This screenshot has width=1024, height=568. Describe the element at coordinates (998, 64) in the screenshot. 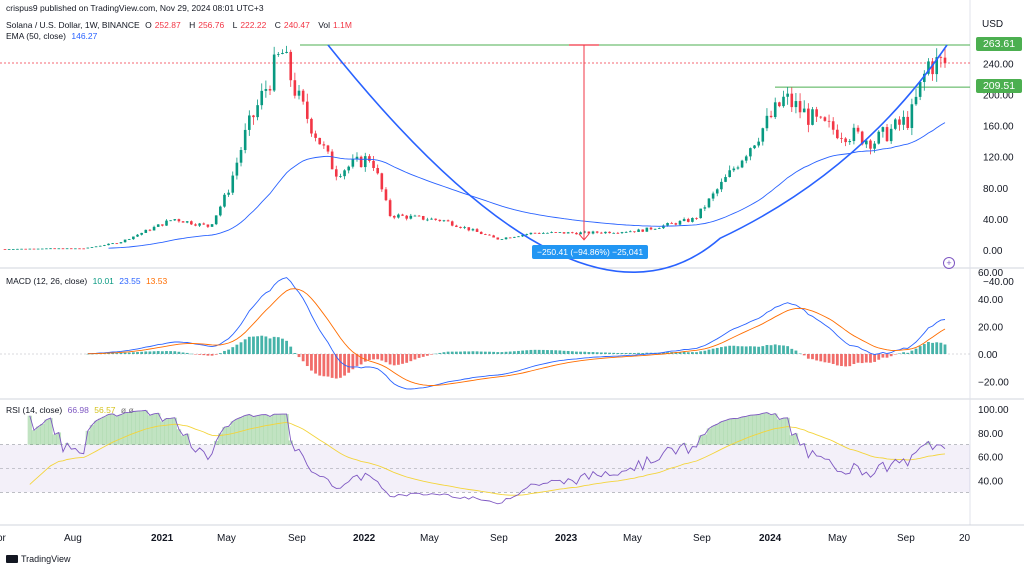

I see `price-tick-label: 240.00` at that location.